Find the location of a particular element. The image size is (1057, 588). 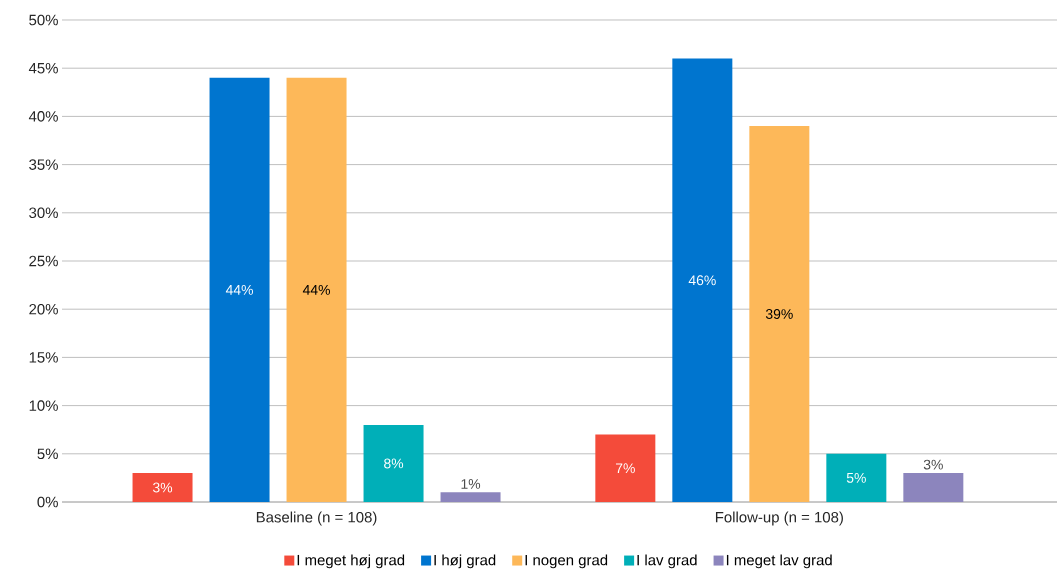

data-label: 1% is located at coordinates (471, 484).